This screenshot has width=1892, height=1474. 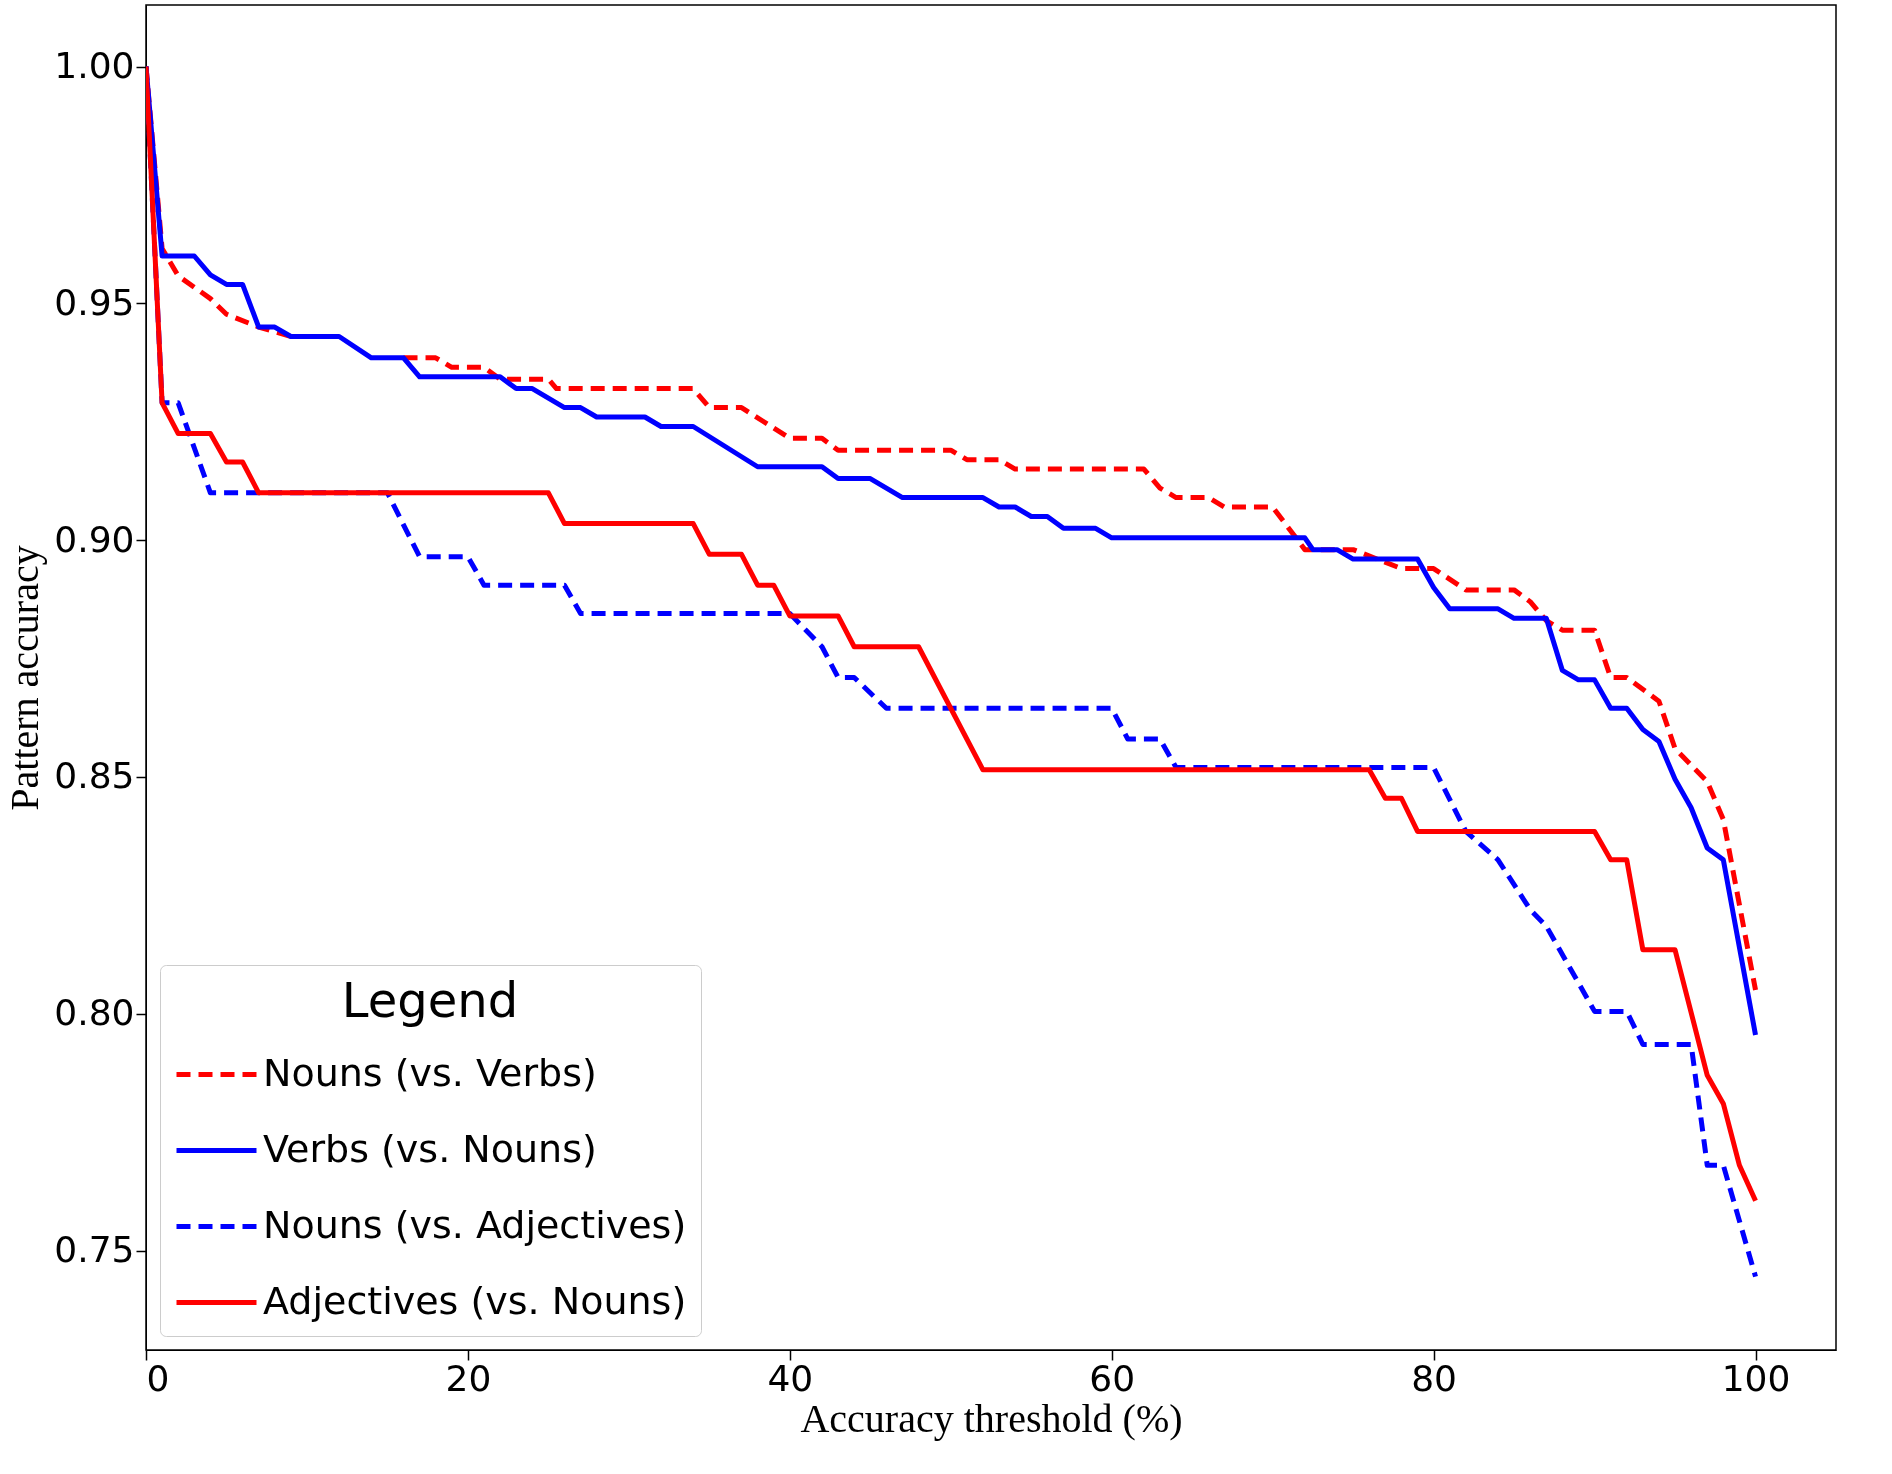 I want to click on x-tick-label: 0, so click(x=158, y=1378).